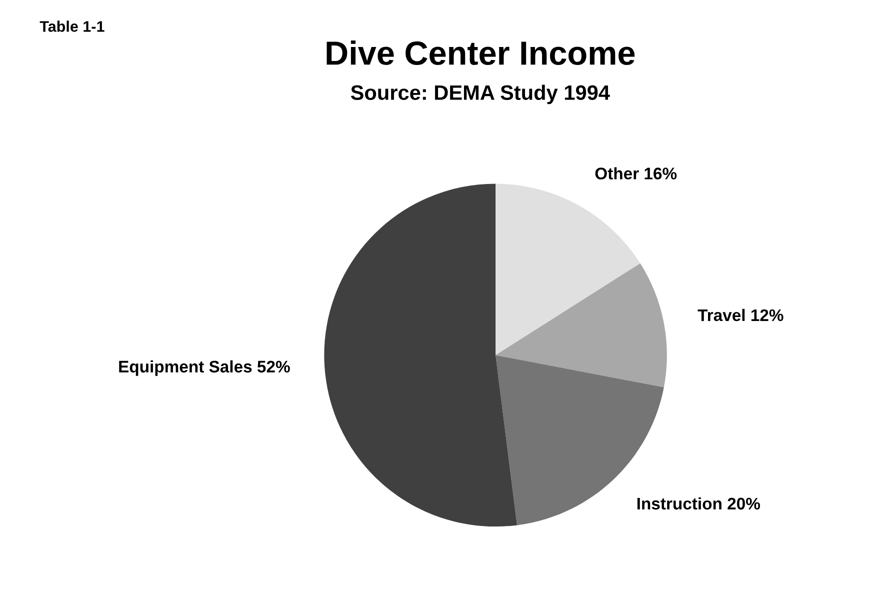 This screenshot has height=590, width=881. I want to click on chart-title: Dive Center Income, so click(480, 52).